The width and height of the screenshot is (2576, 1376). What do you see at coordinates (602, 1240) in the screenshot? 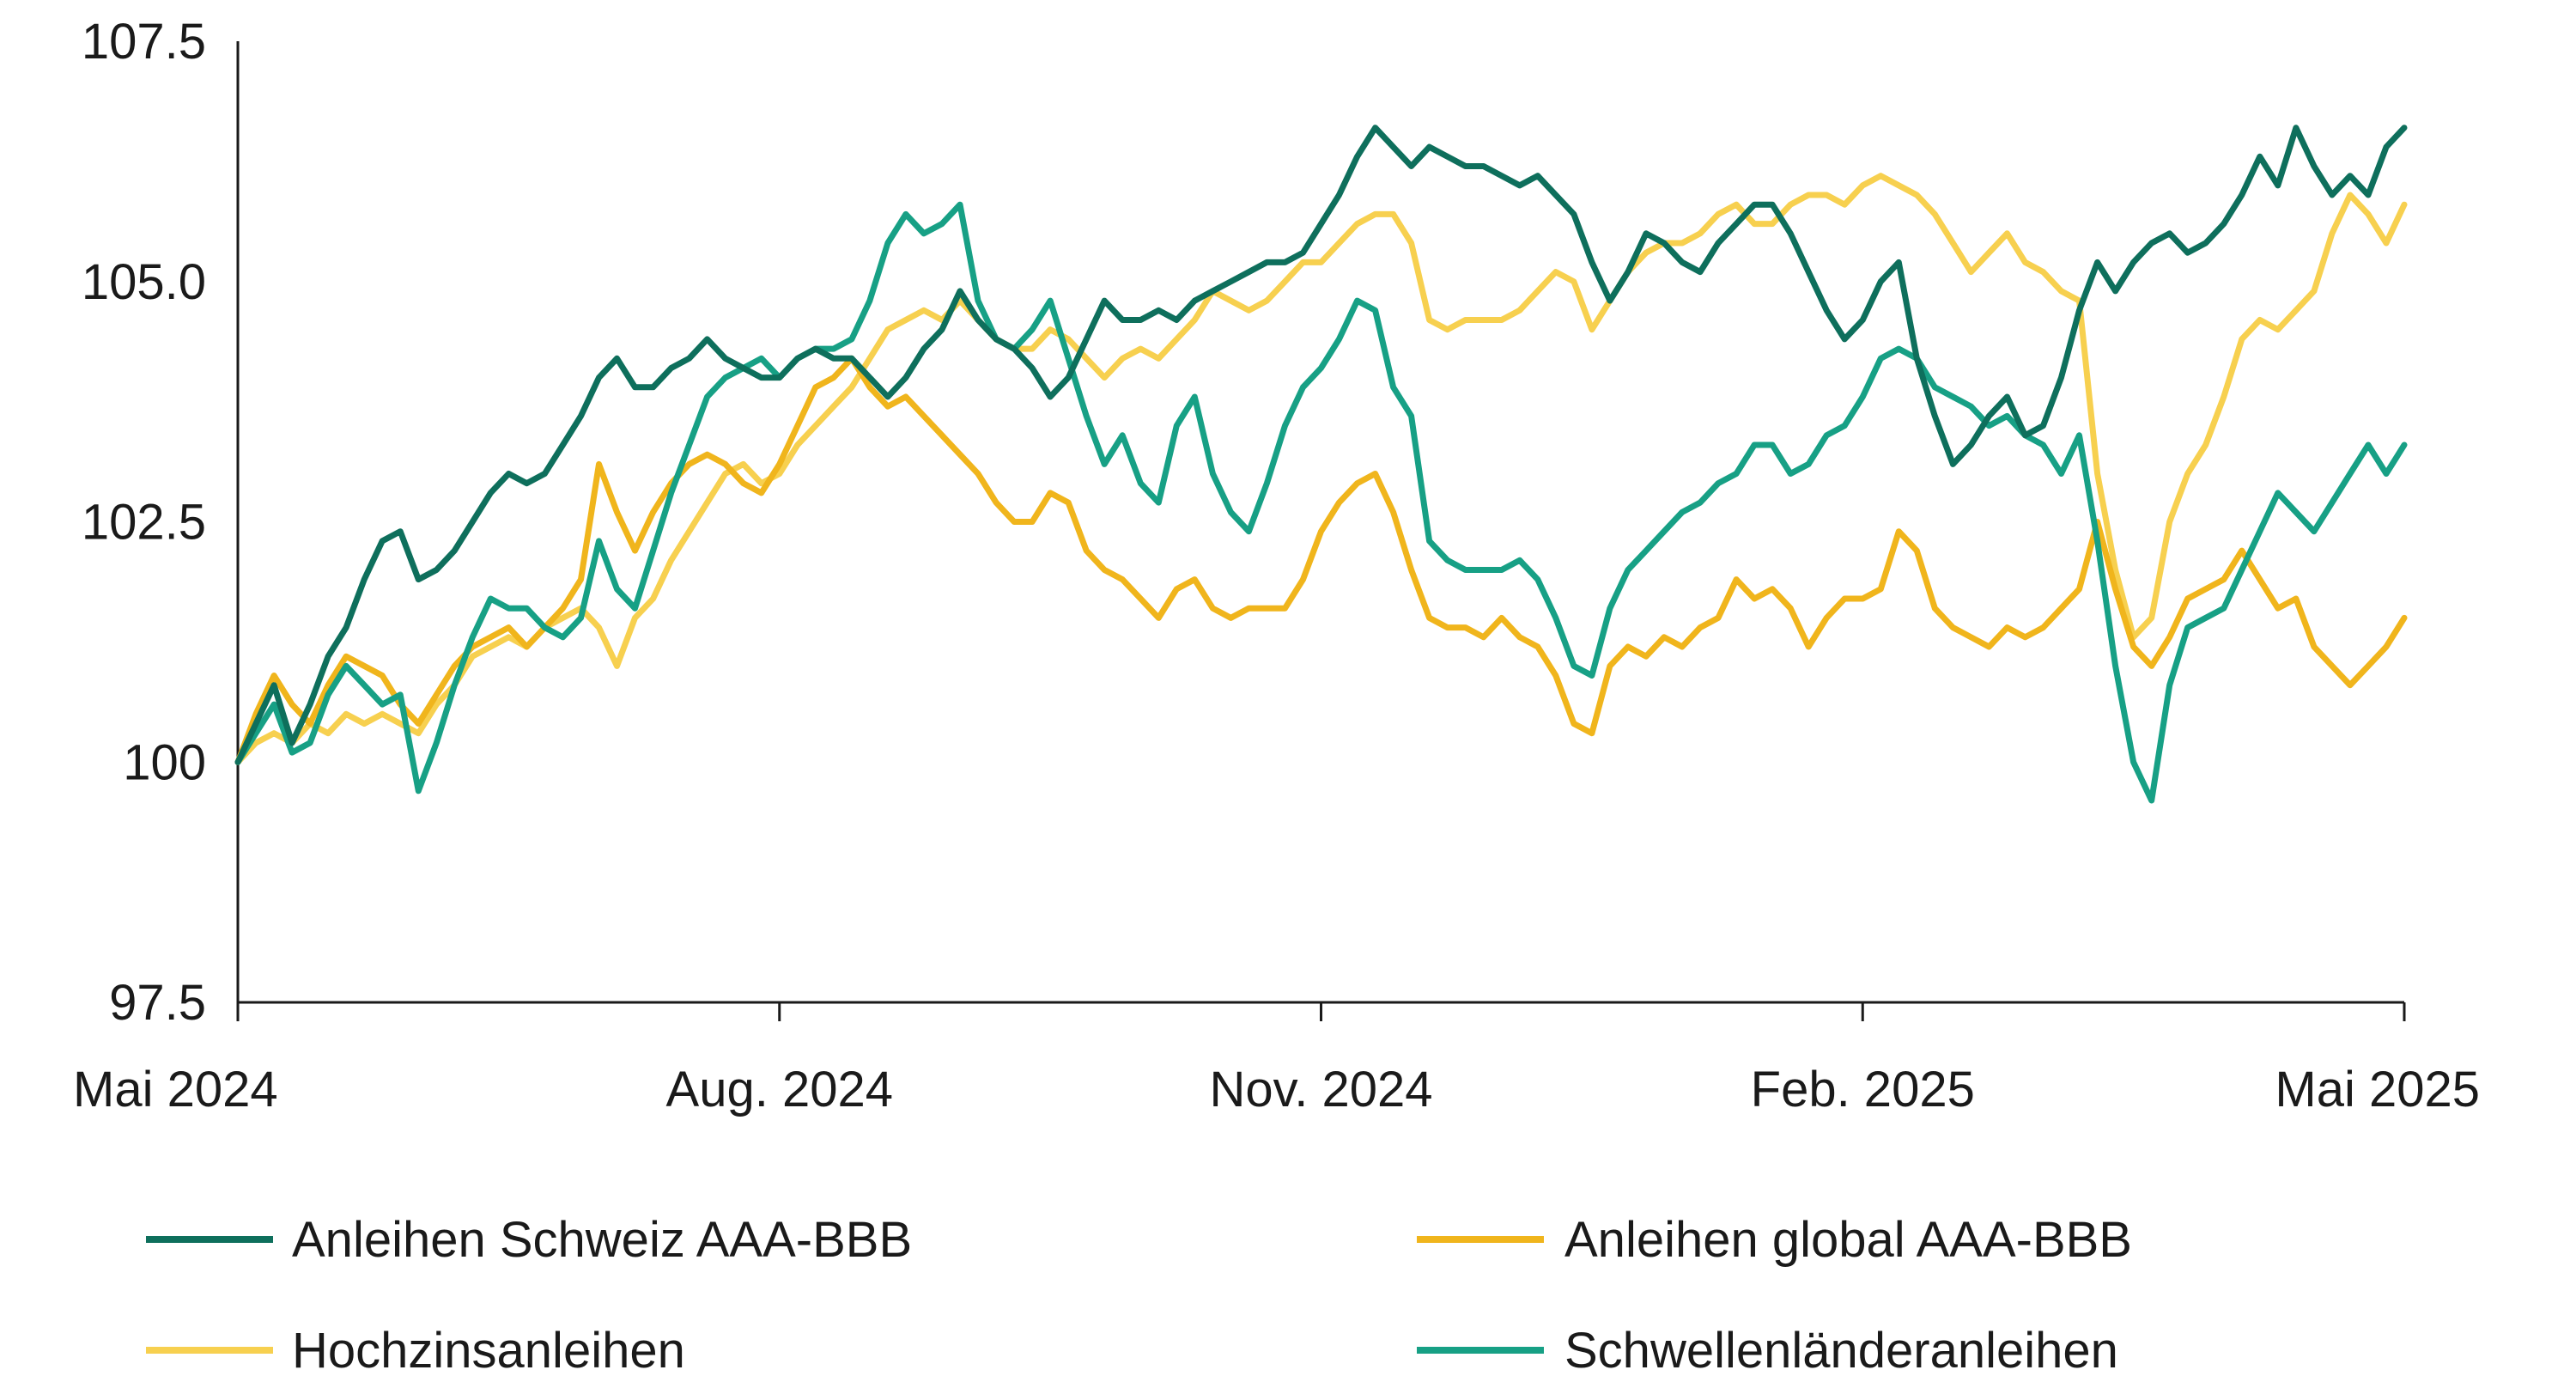
I see `legend-label-schweiz: Anleihen Schweiz AAA-BBB` at bounding box center [602, 1240].